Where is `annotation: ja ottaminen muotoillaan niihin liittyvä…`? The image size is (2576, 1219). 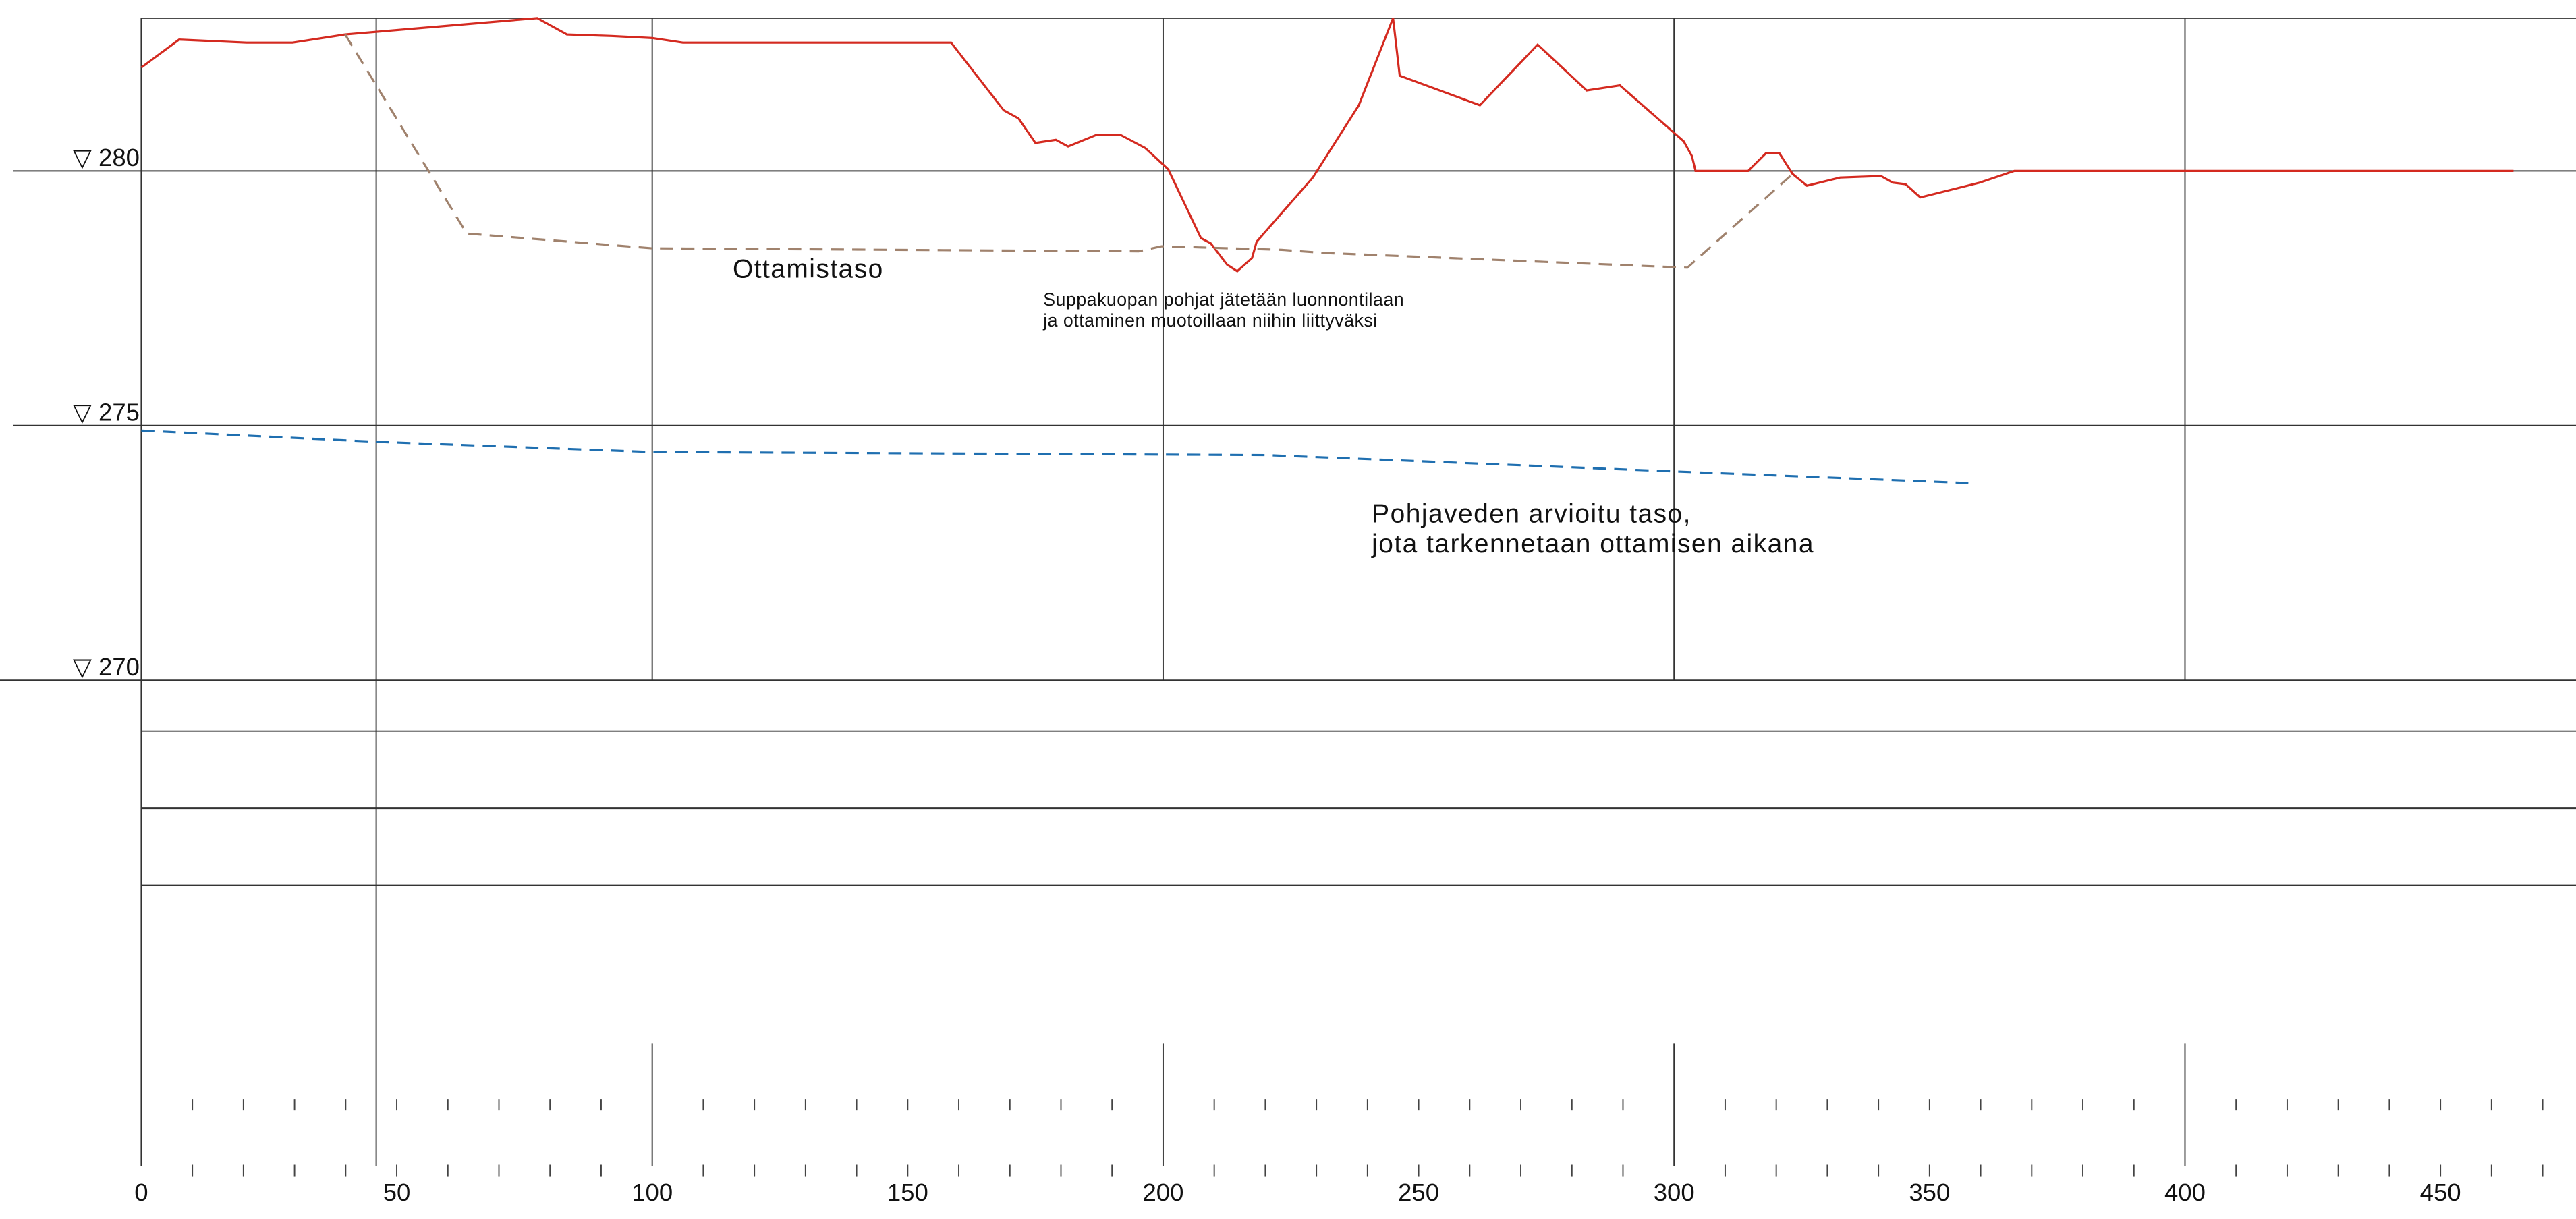
annotation: ja ottaminen muotoillaan niihin liittyvä… is located at coordinates (1210, 320).